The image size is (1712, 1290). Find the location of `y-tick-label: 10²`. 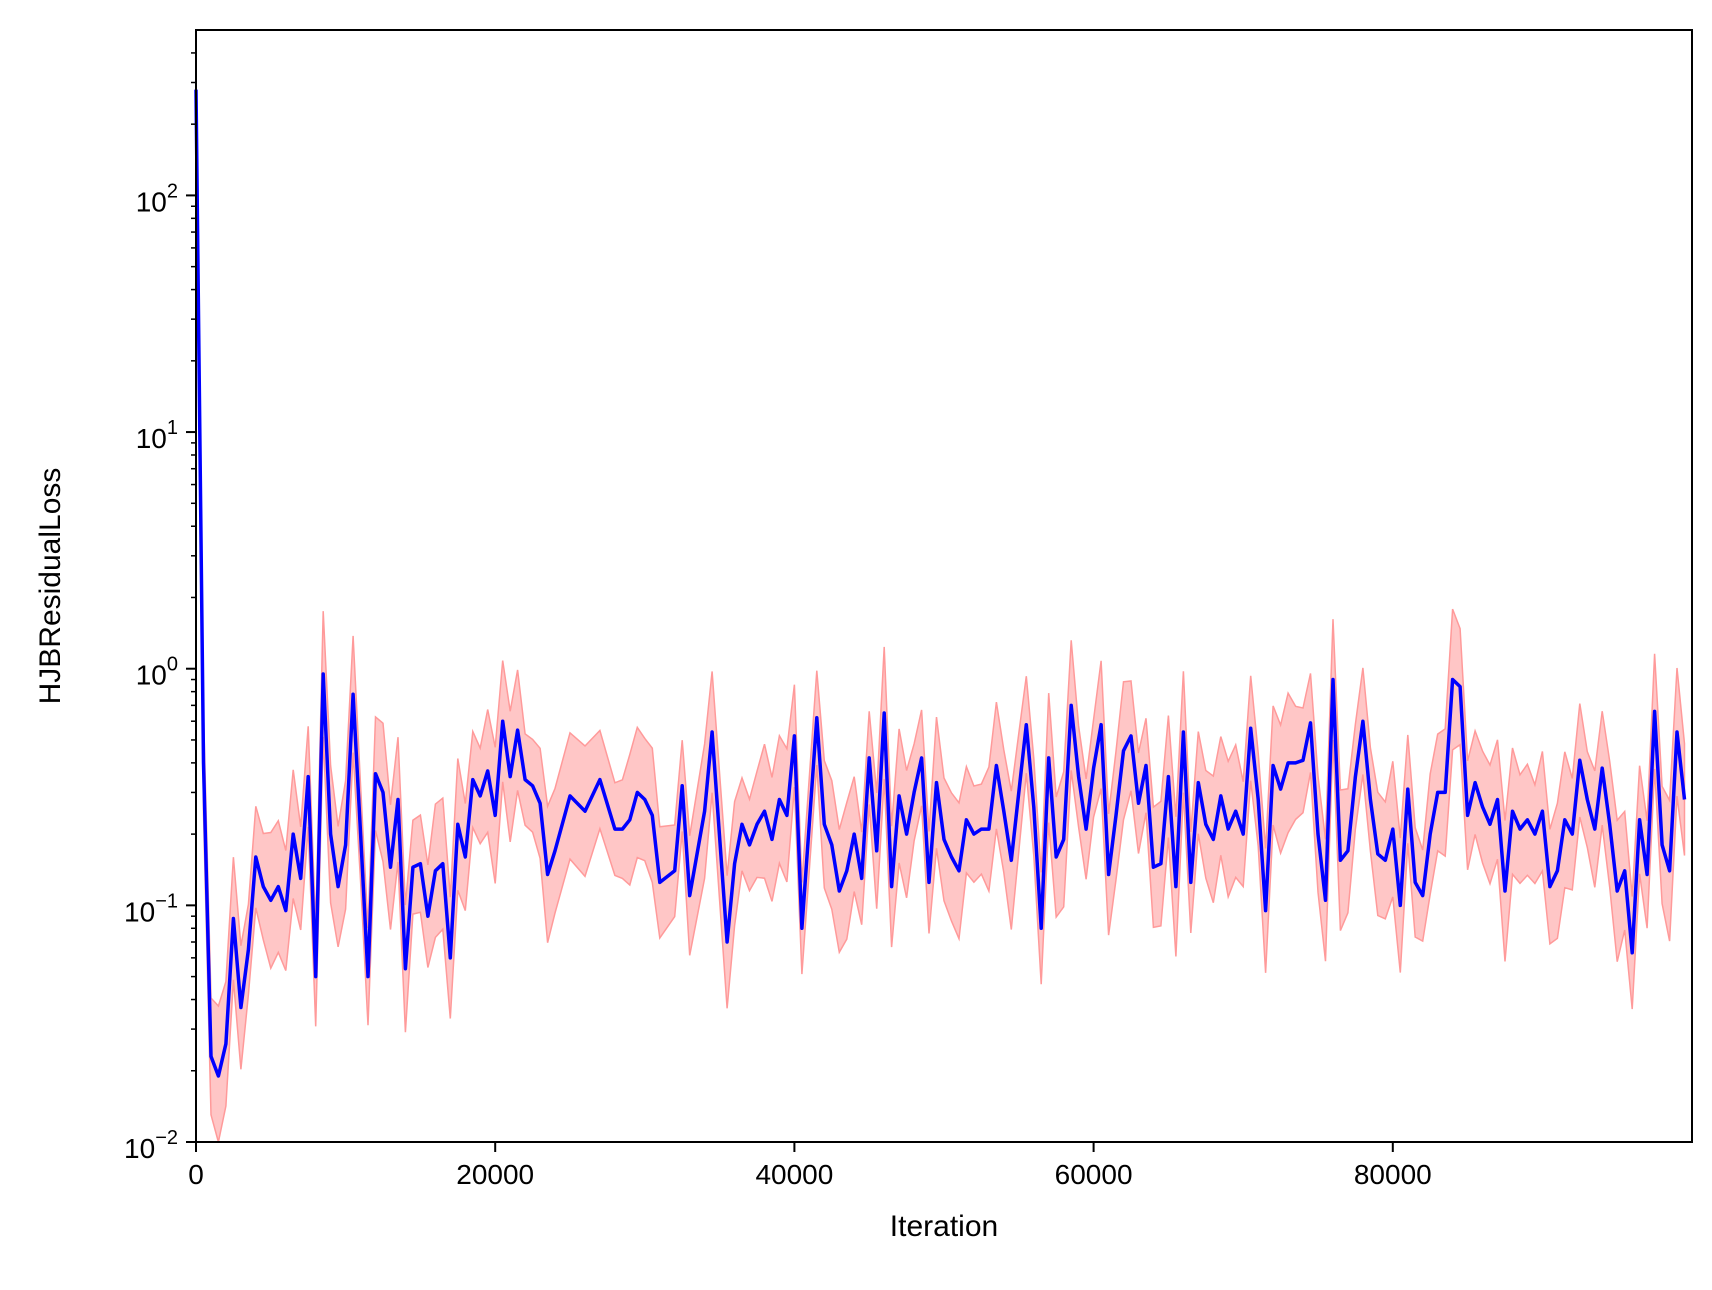

y-tick-label: 10² is located at coordinates (157, 198).